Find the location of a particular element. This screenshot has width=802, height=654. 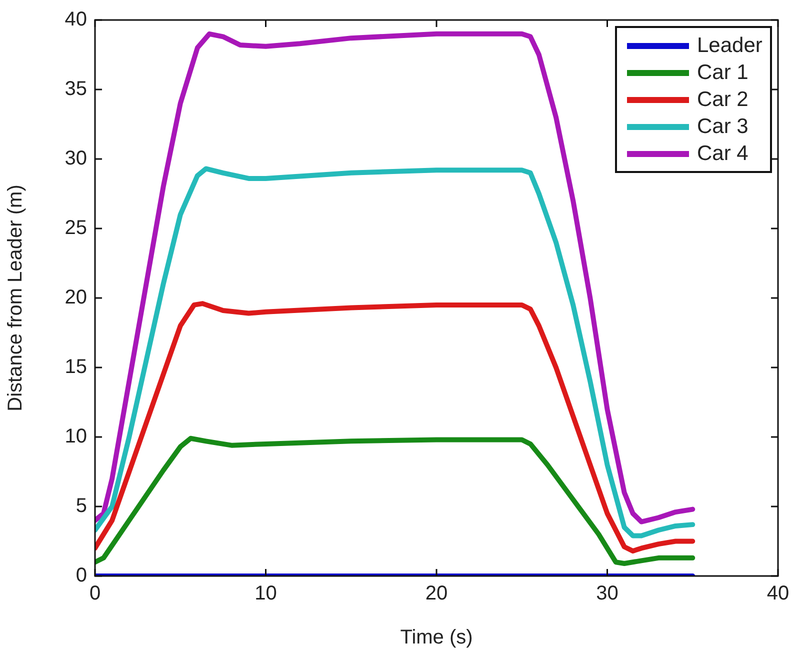

y-axis-title: Distance from Leader (m) is located at coordinates (15, 298).